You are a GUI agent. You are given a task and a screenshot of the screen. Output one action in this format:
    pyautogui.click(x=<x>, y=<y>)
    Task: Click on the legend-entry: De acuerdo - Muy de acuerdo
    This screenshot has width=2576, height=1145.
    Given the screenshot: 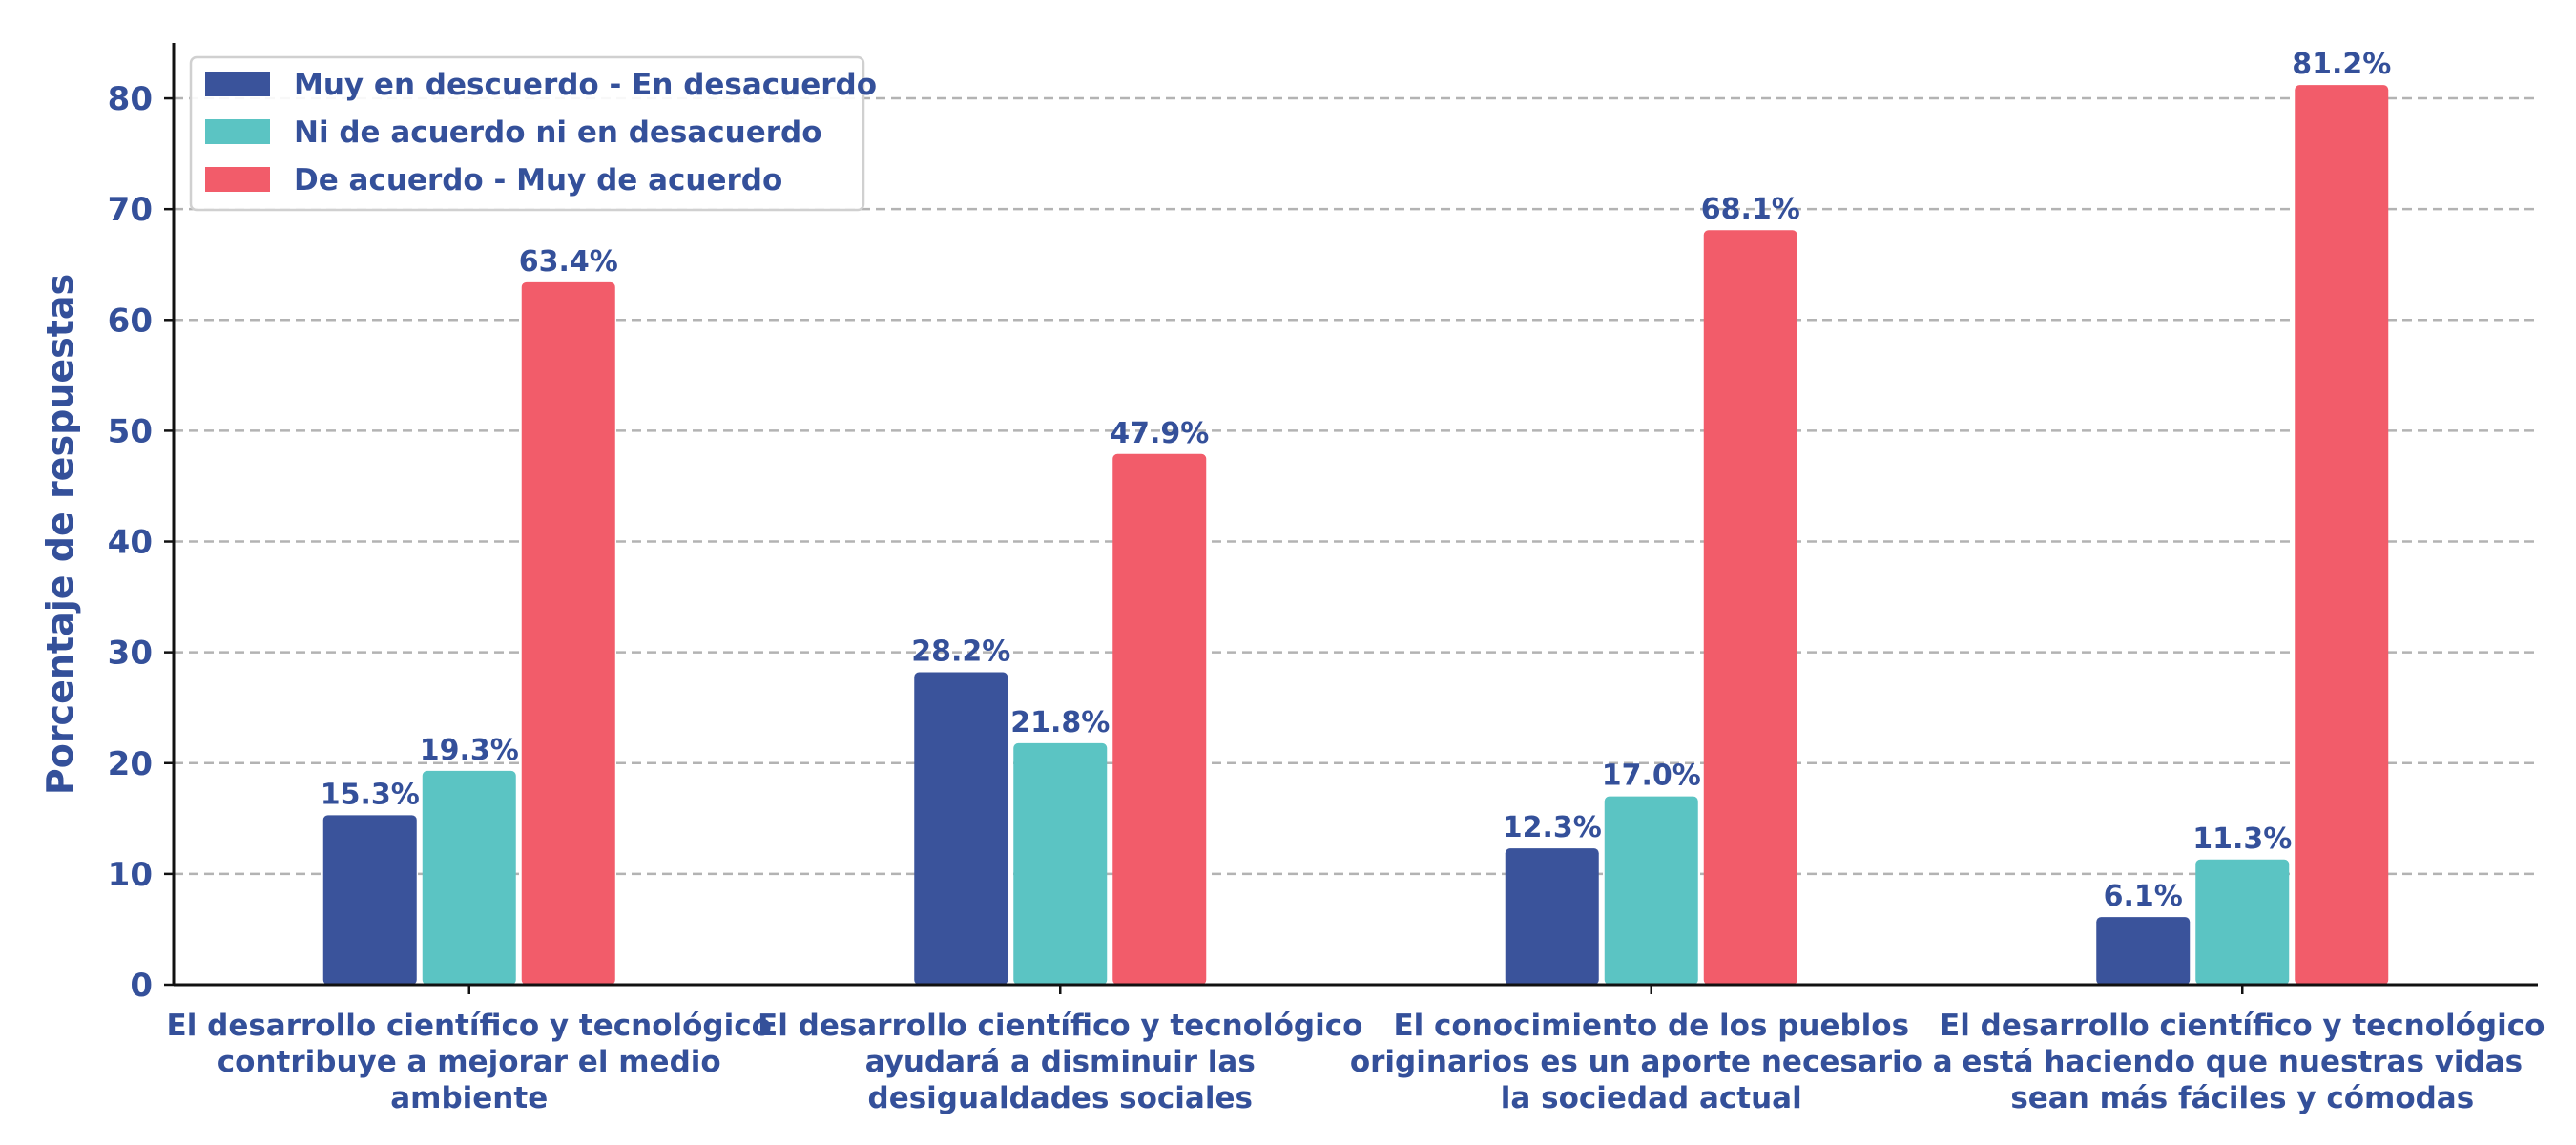 What is the action you would take?
    pyautogui.click(x=538, y=180)
    